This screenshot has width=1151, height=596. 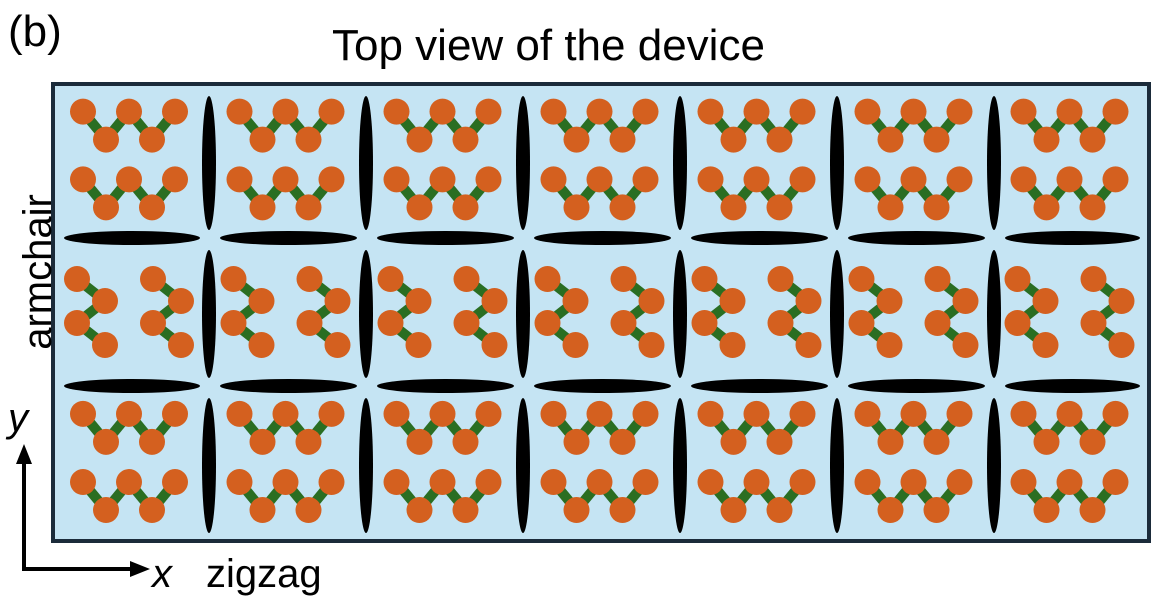 What do you see at coordinates (548, 45) in the screenshot?
I see `diagram-title: Top view of the device` at bounding box center [548, 45].